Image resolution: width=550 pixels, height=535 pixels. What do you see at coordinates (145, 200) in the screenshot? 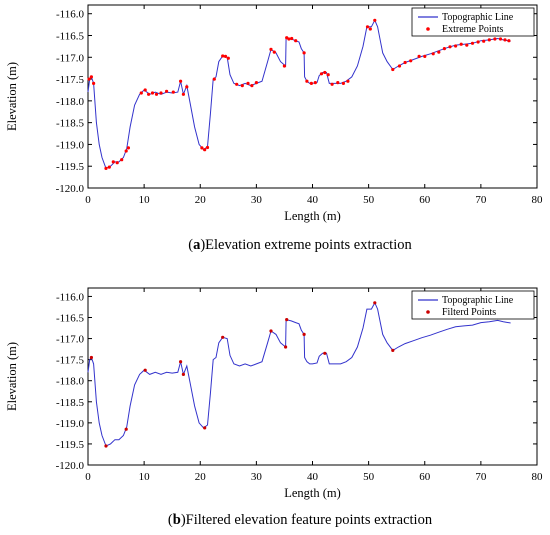
I see `x-tick-label: 10` at bounding box center [145, 200].